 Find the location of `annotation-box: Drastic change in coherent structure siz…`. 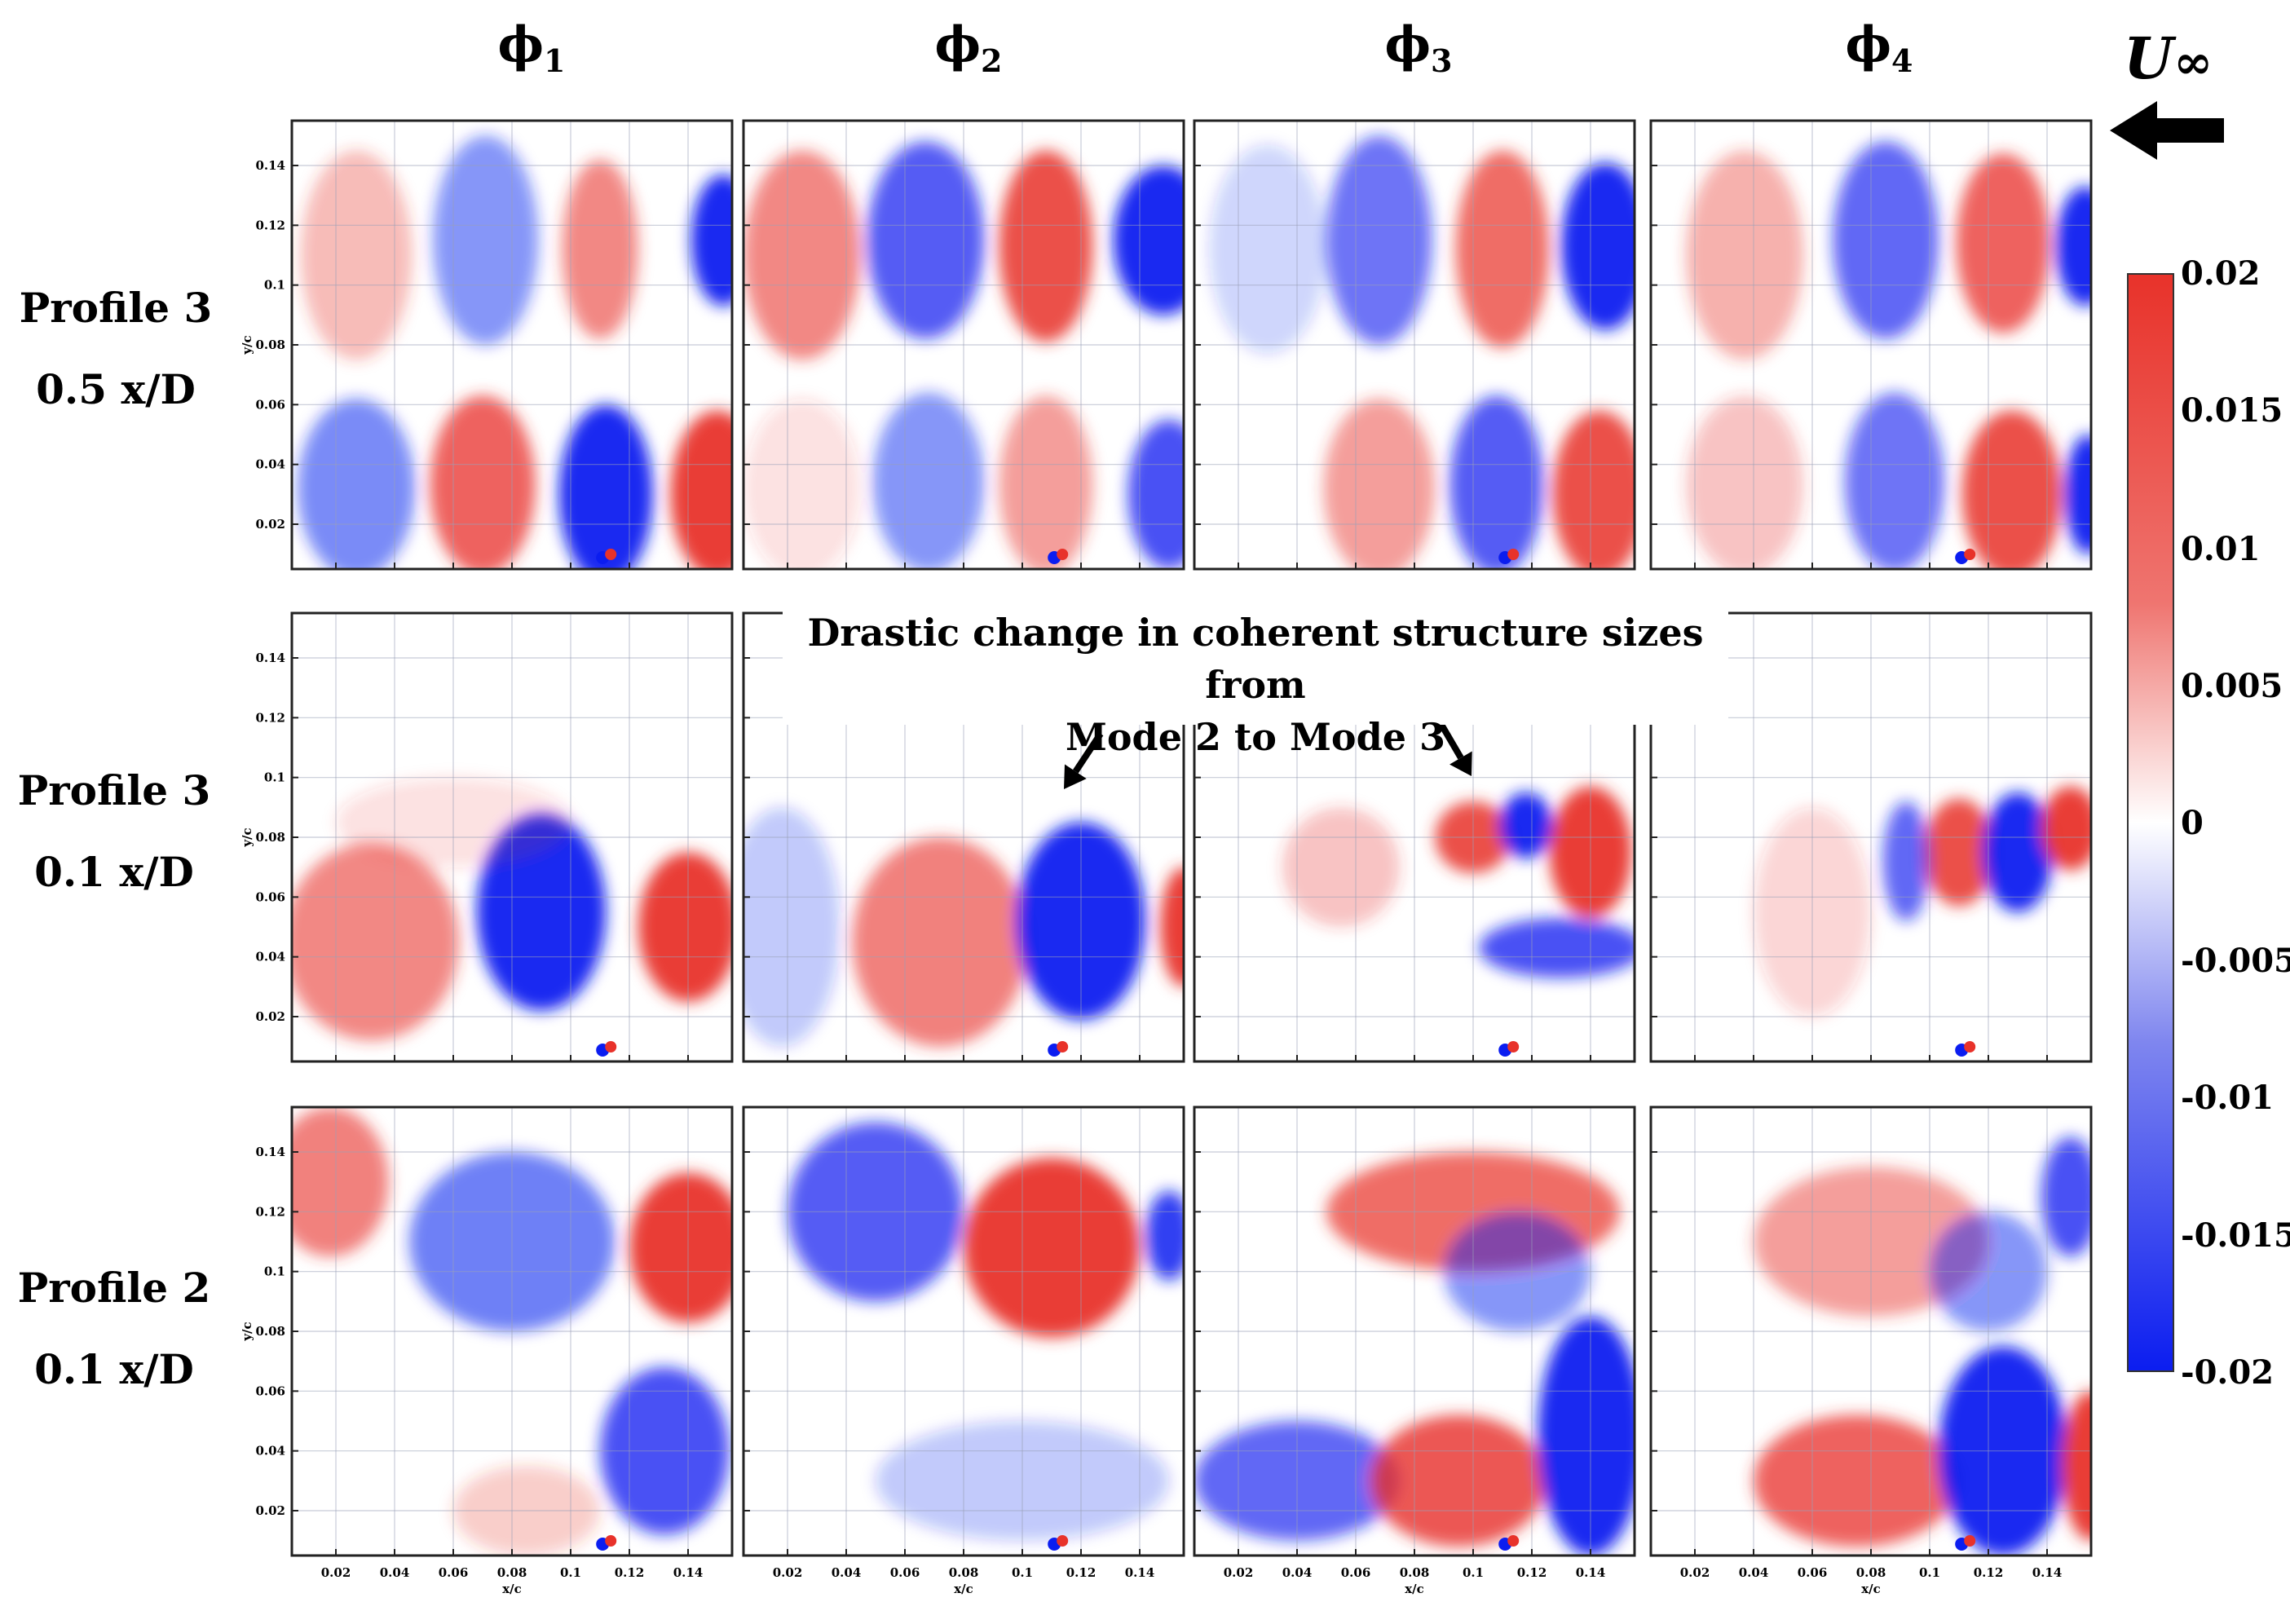

annotation-box: Drastic change in coherent structure siz… is located at coordinates (1256, 680).